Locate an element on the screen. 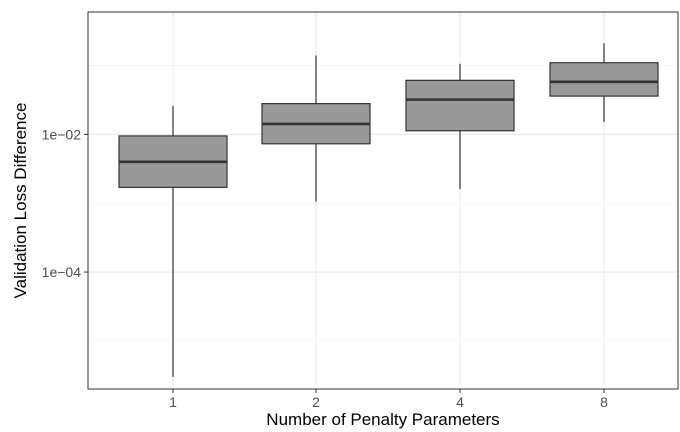  y-tick-label: 1e−02 is located at coordinates (62, 134).